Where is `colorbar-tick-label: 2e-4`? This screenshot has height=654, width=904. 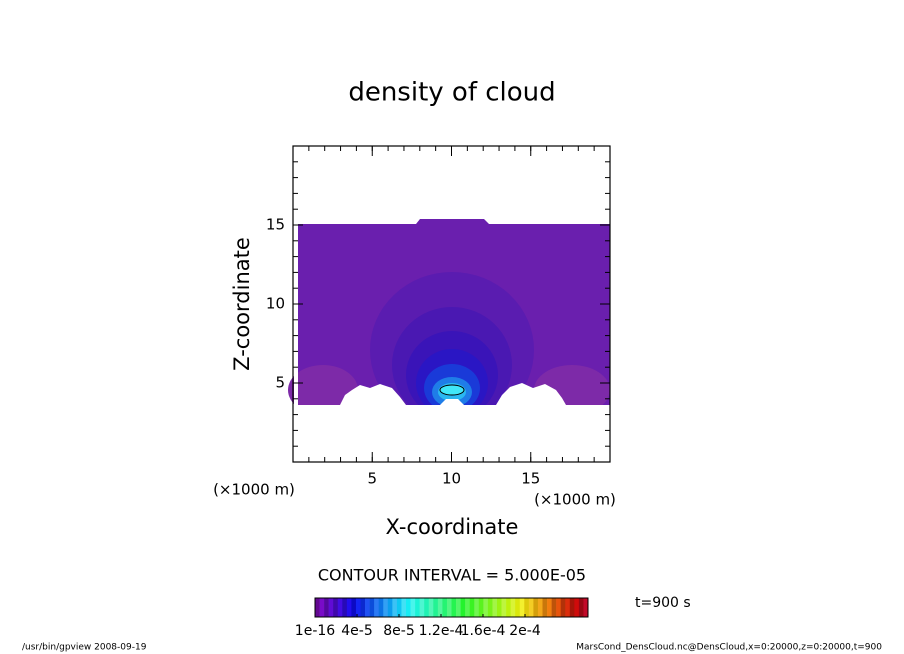
colorbar-tick-label: 2e-4 is located at coordinates (525, 631).